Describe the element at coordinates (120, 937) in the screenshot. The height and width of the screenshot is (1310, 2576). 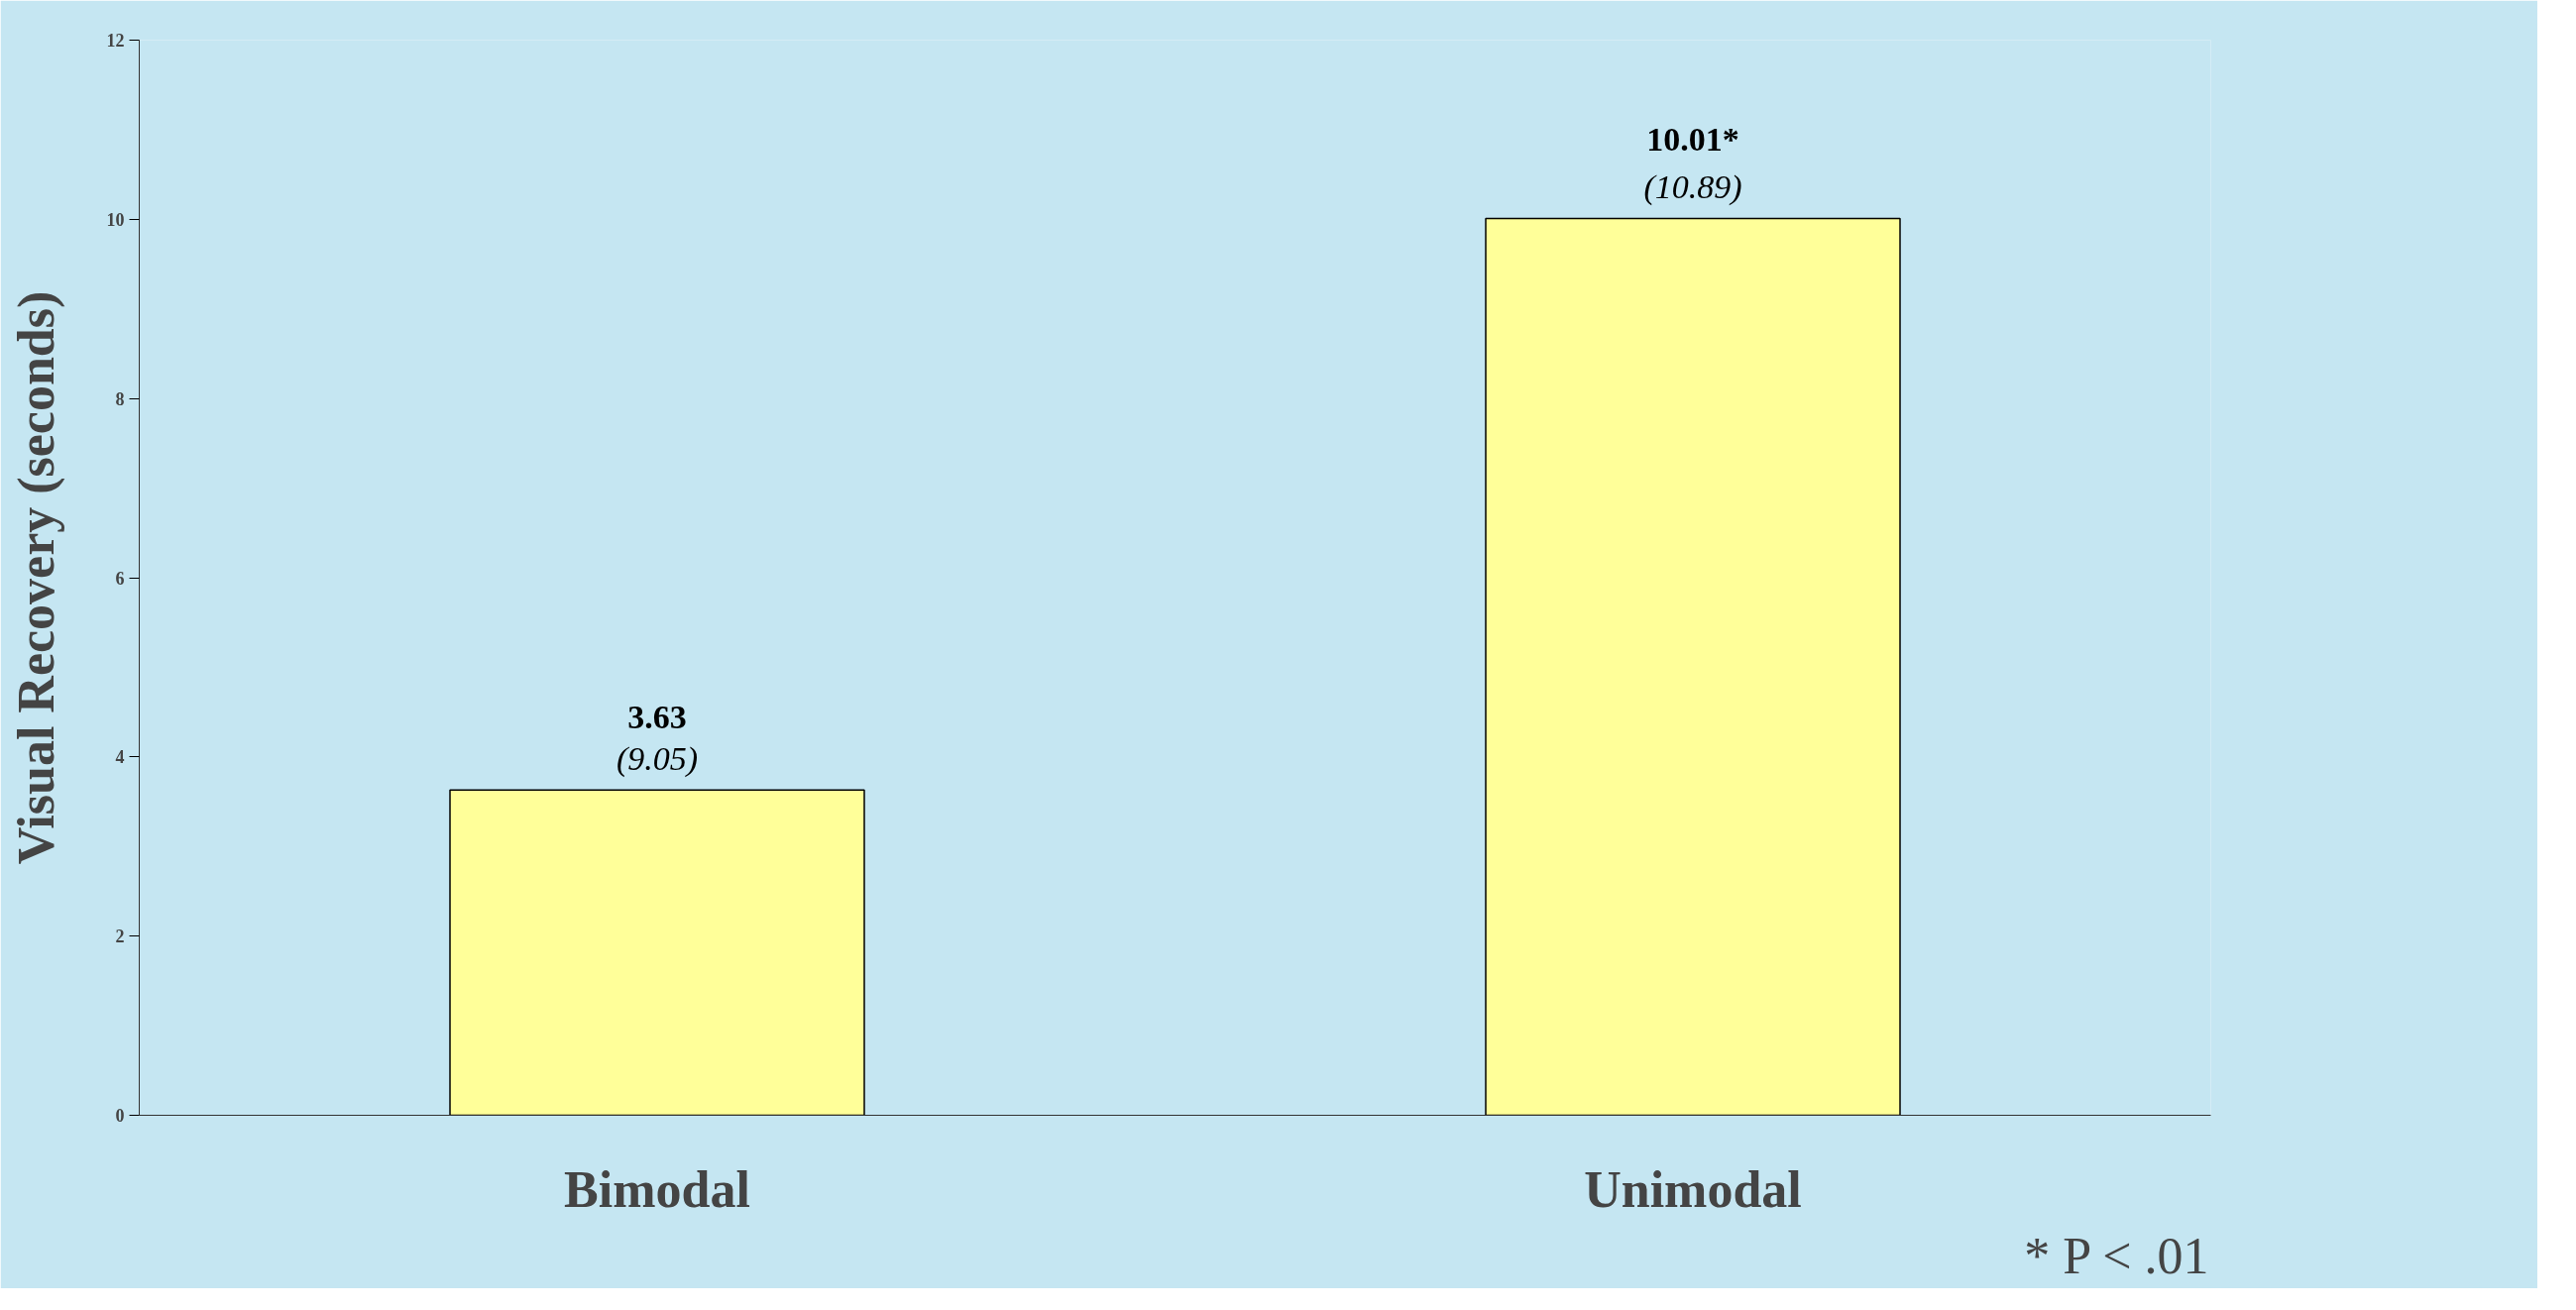
I see `y-tick-label: 2` at that location.